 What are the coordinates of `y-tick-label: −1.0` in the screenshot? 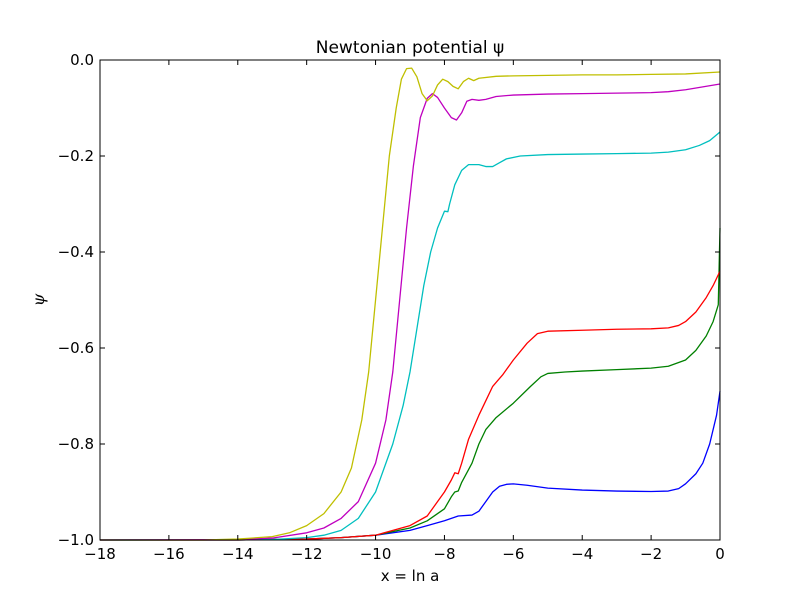 It's located at (76, 540).